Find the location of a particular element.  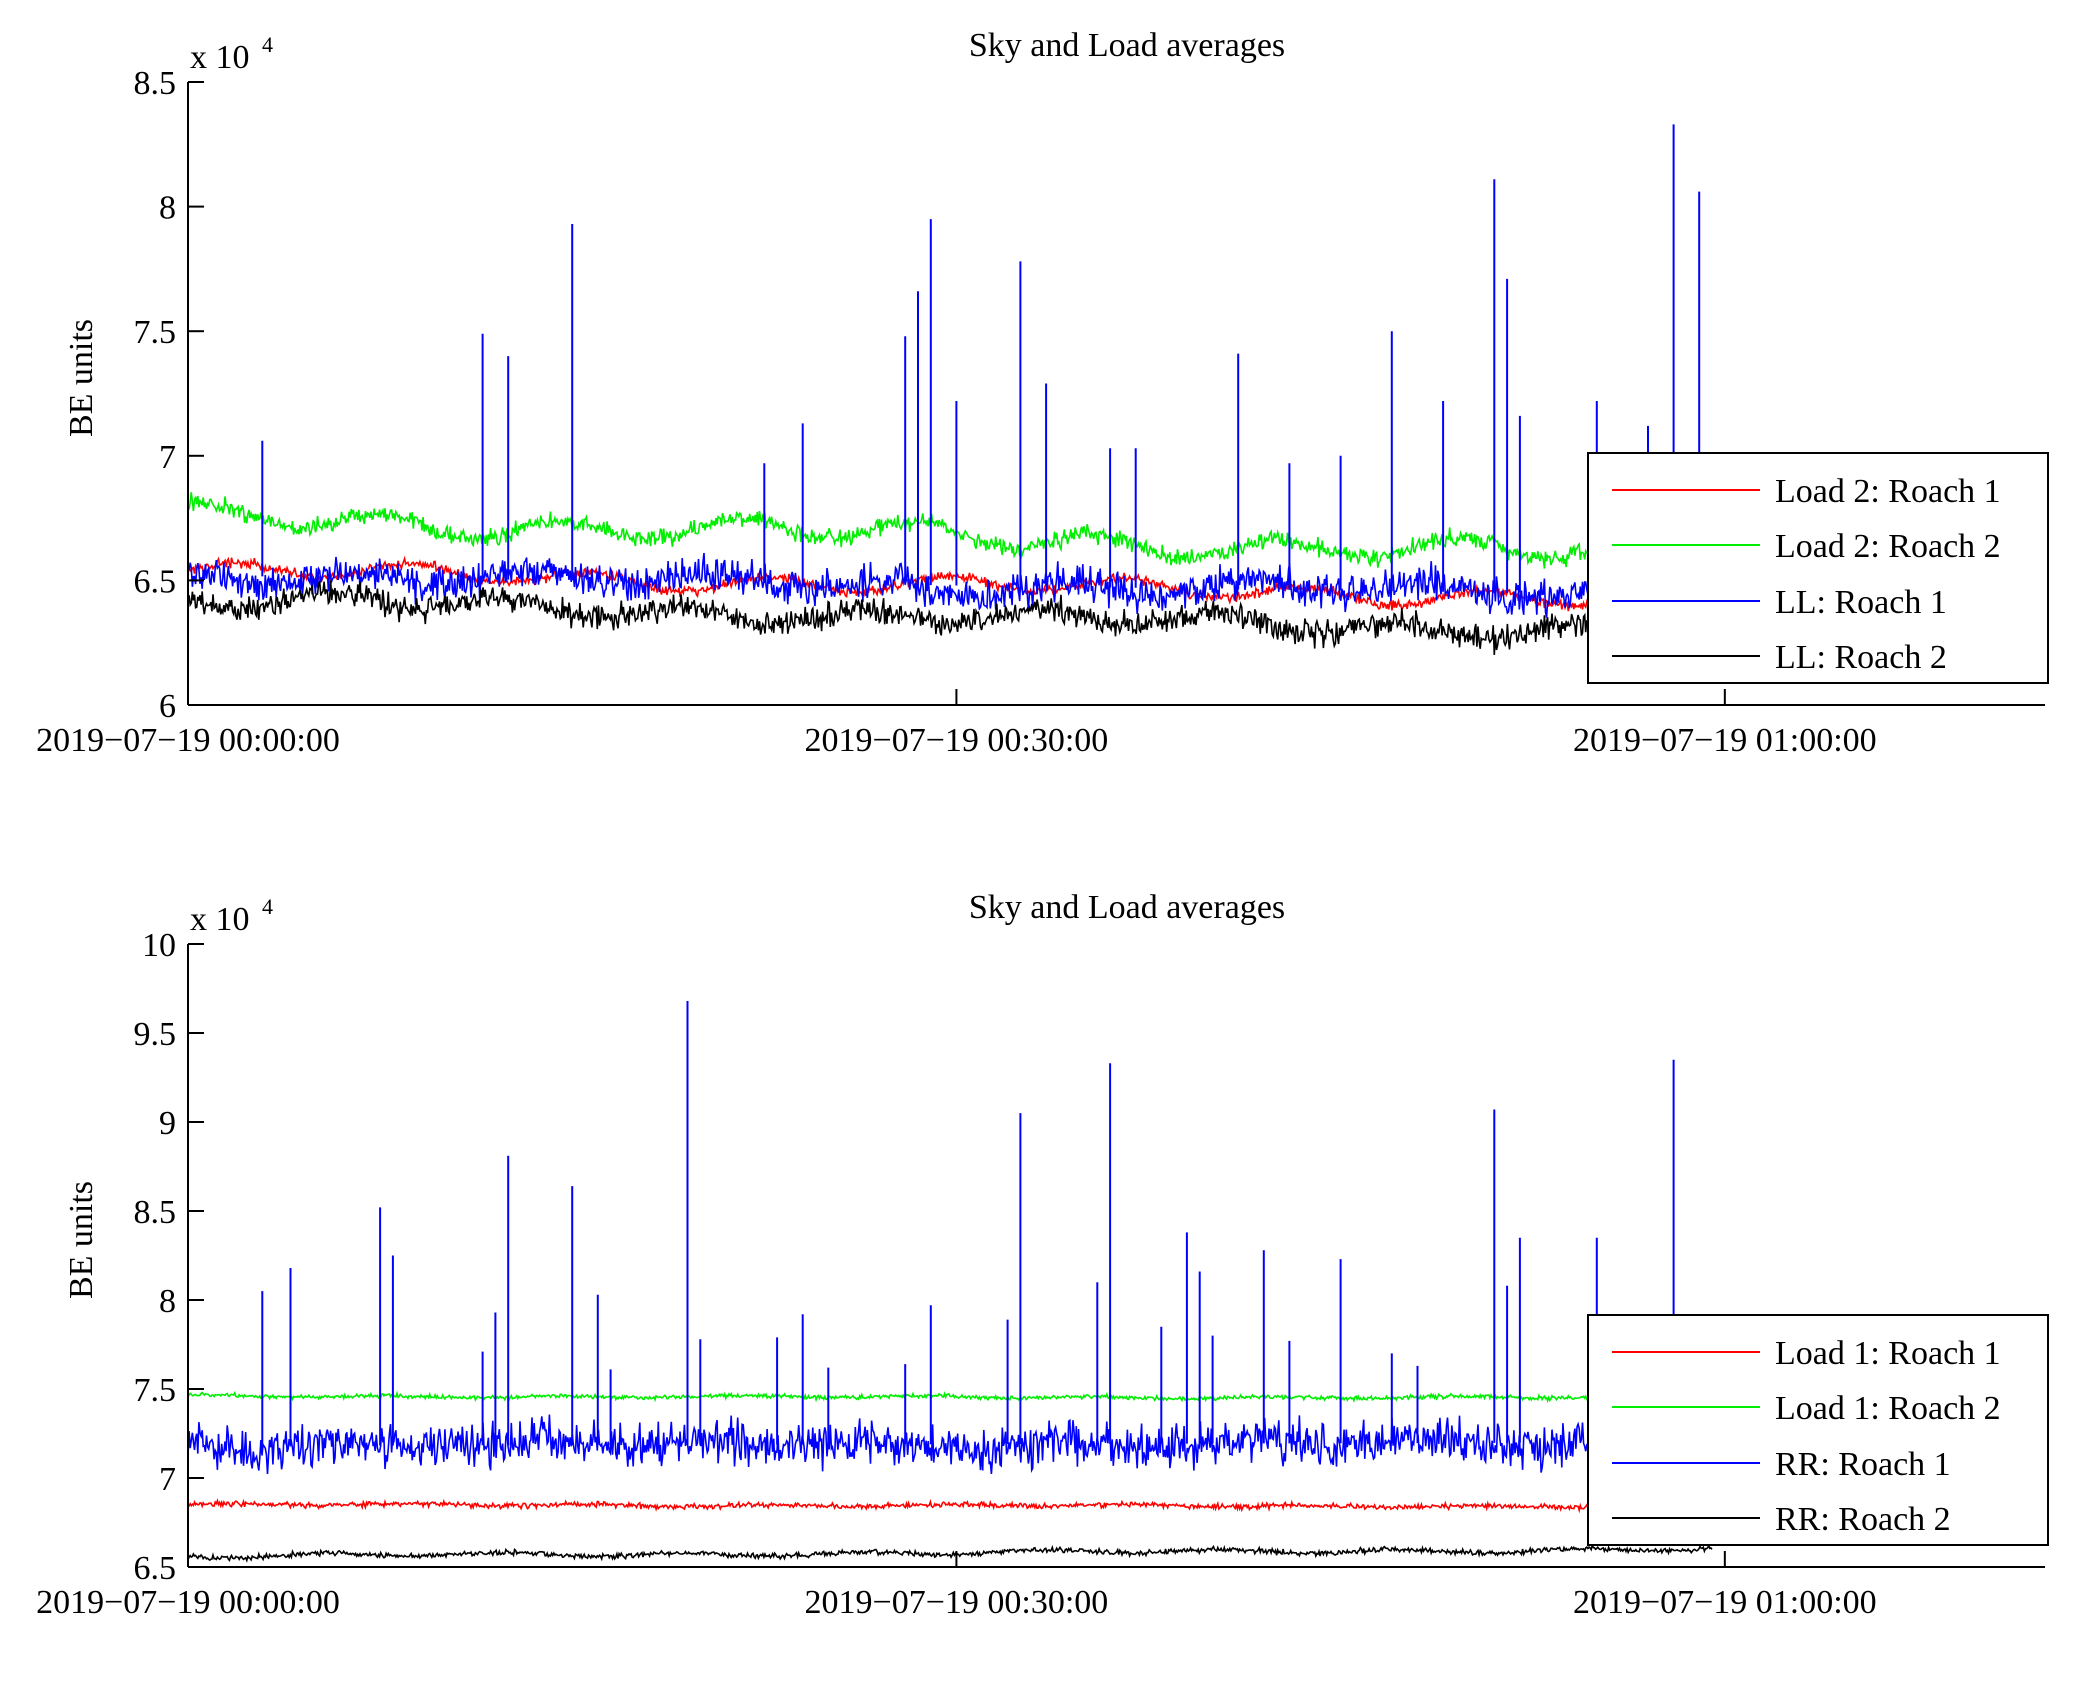

top-chart-x-tick-label-2: 2019−07−19 01:00:00 is located at coordinates (1725, 740).